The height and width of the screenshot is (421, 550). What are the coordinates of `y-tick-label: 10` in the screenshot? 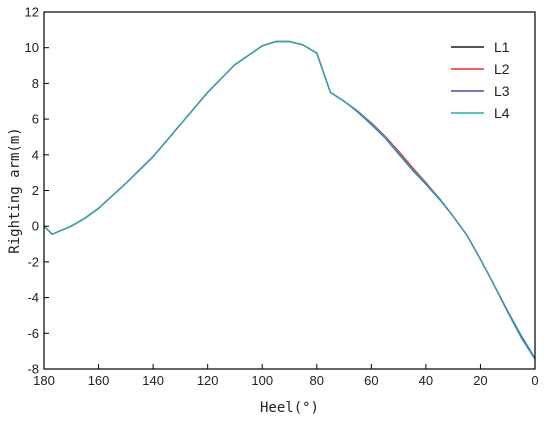 It's located at (32, 47).